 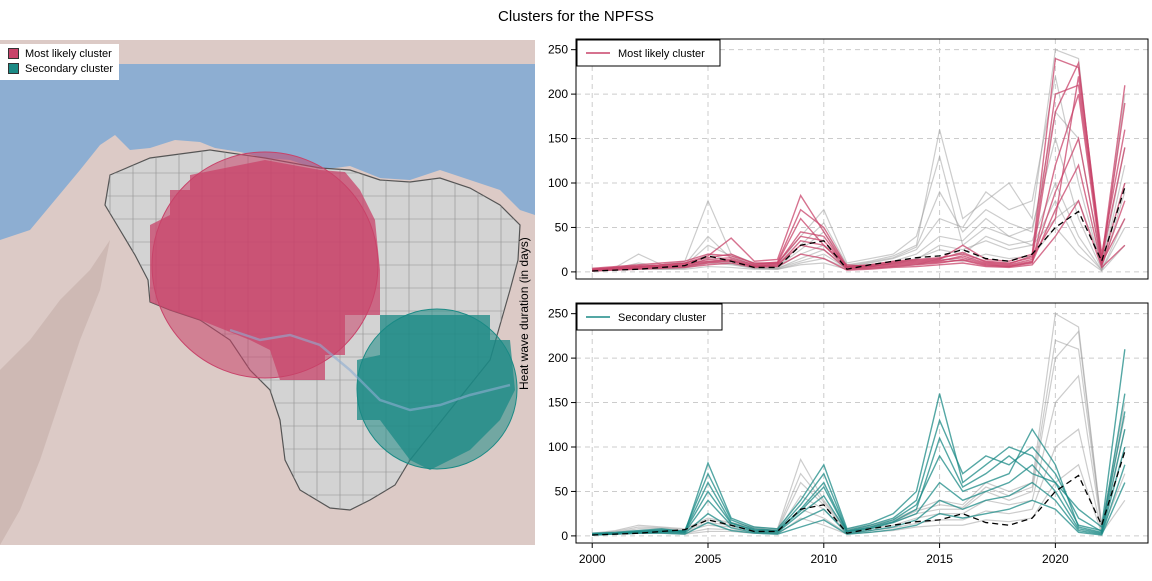 I want to click on secondary-cluster, so click(x=437, y=389).